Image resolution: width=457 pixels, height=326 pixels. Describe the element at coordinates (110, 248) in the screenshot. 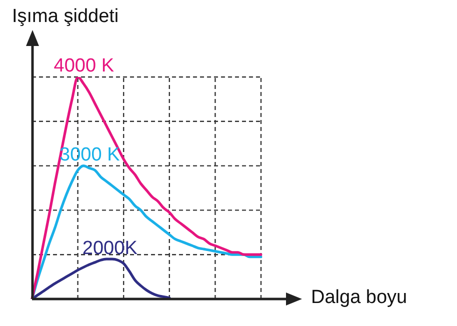

I see `series-label: 2000K` at that location.